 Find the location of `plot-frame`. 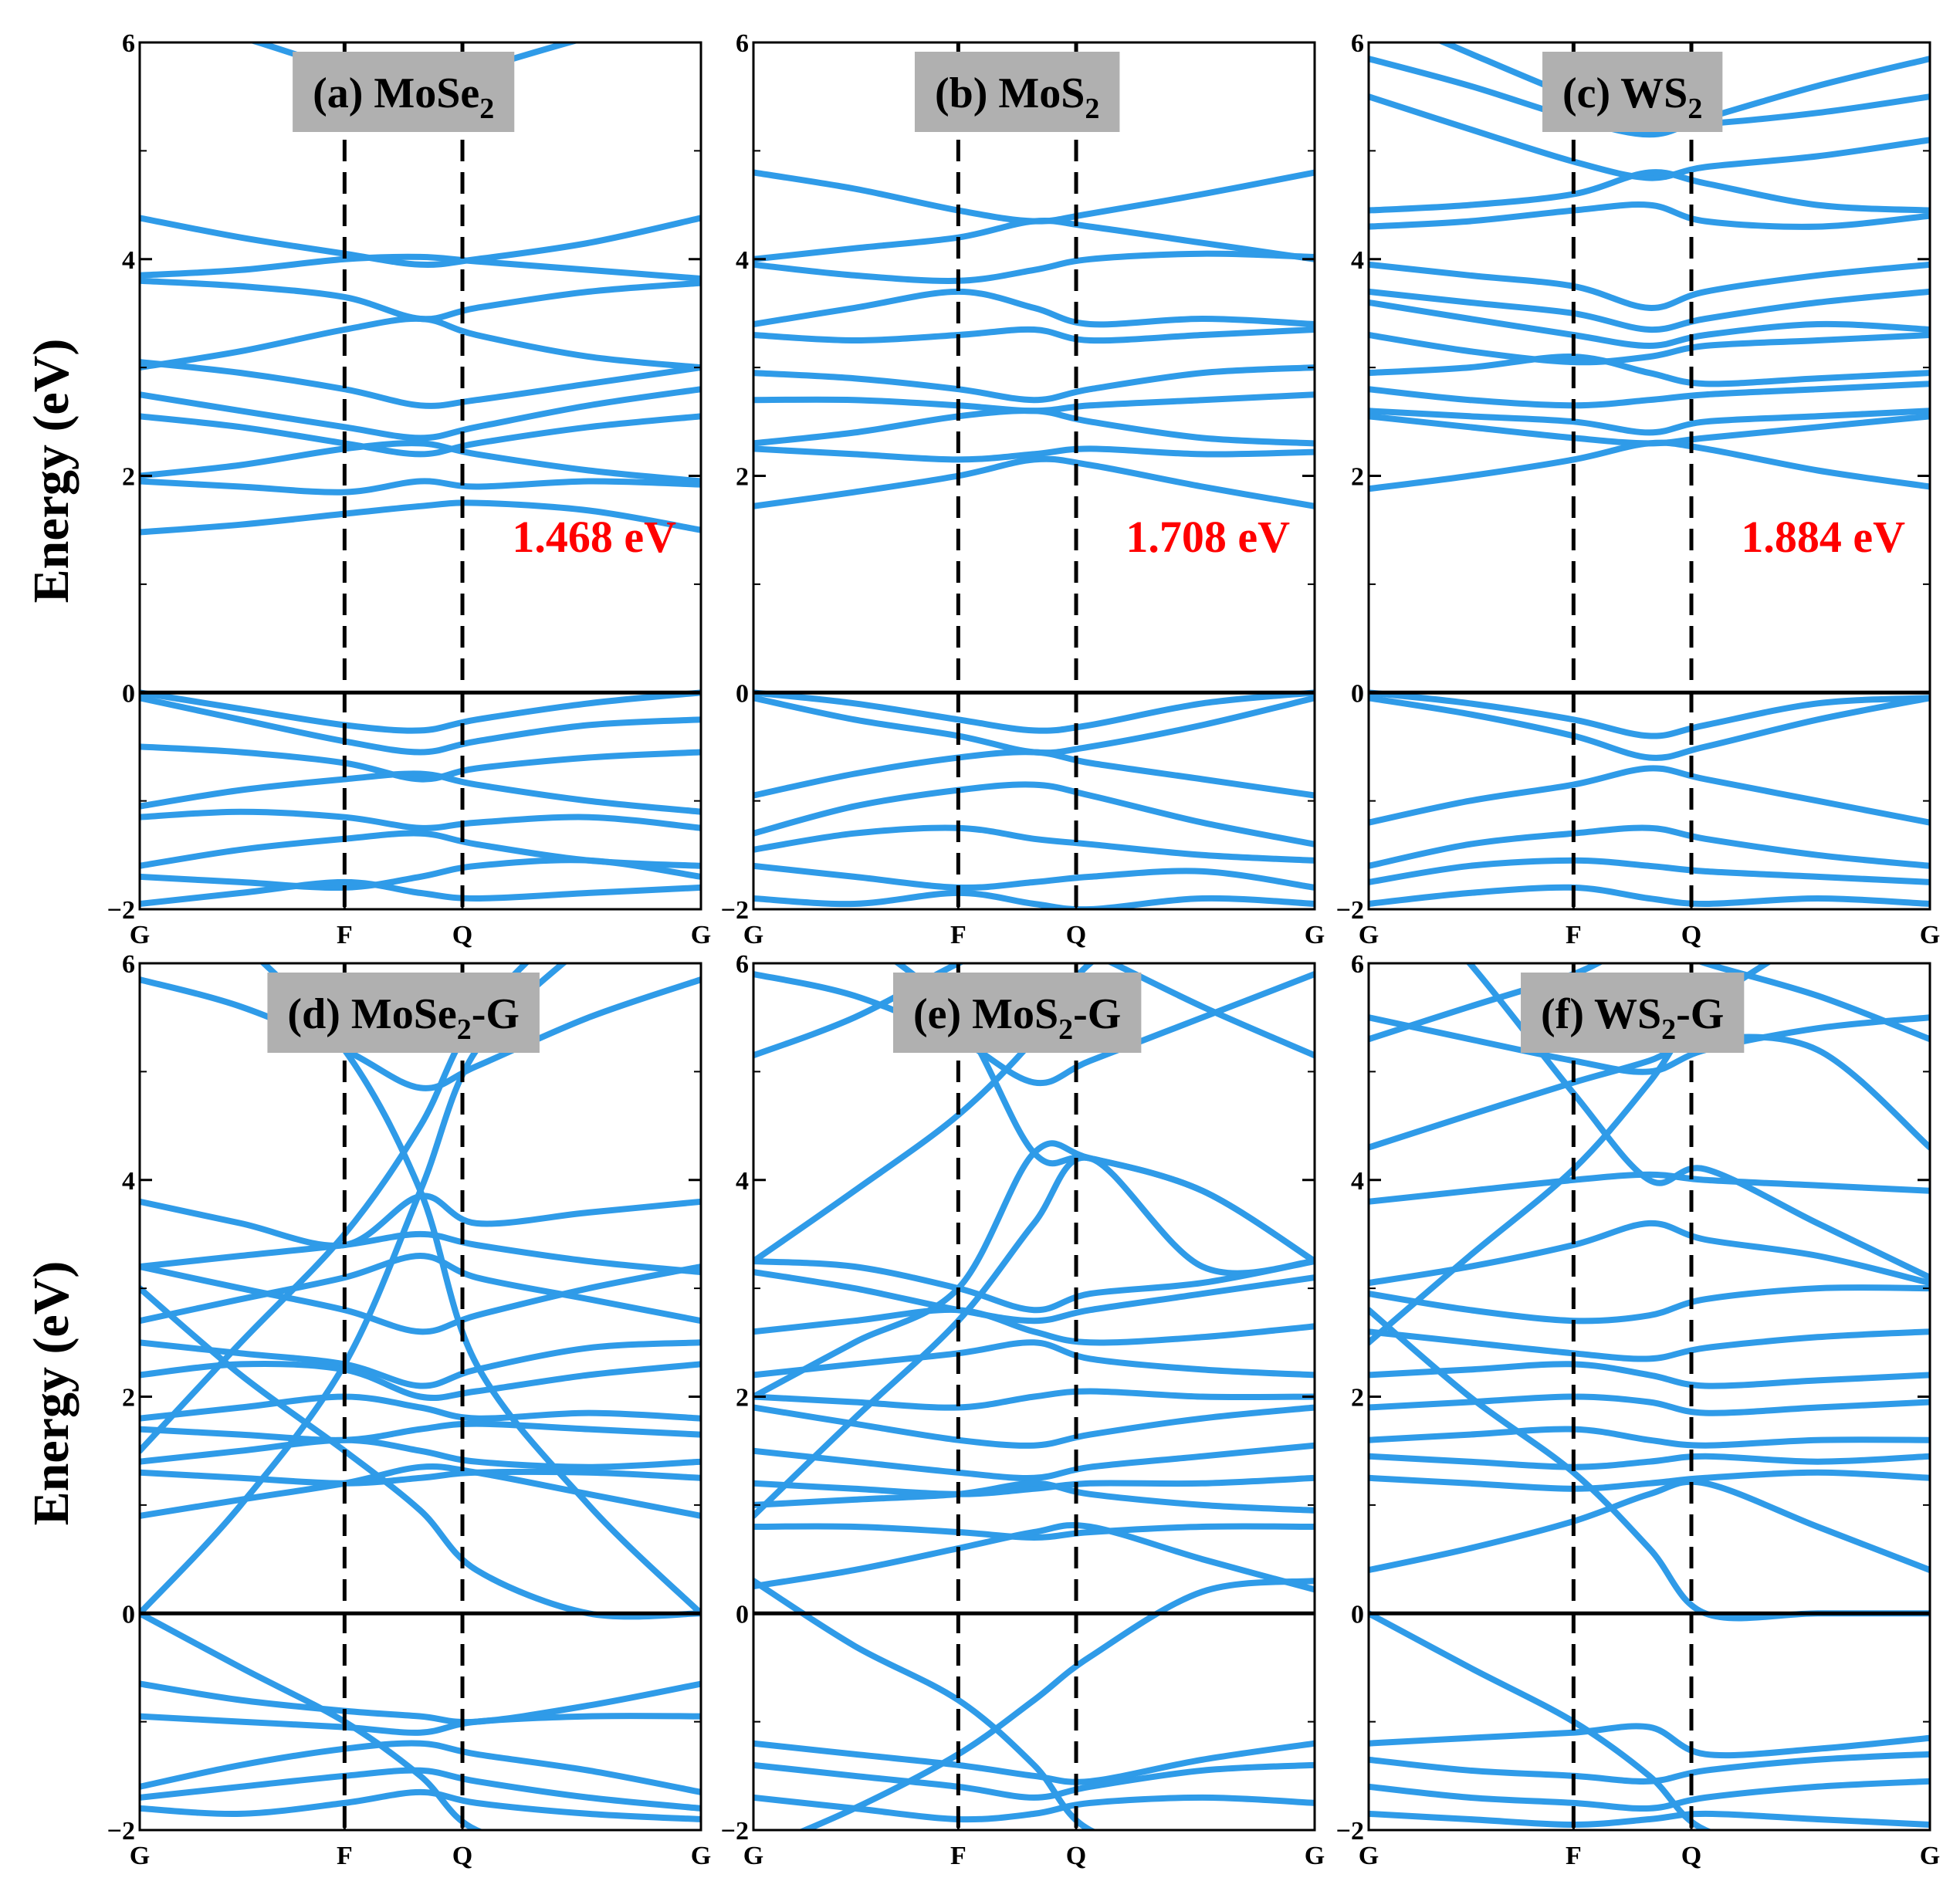

plot-frame is located at coordinates (1649, 1397).